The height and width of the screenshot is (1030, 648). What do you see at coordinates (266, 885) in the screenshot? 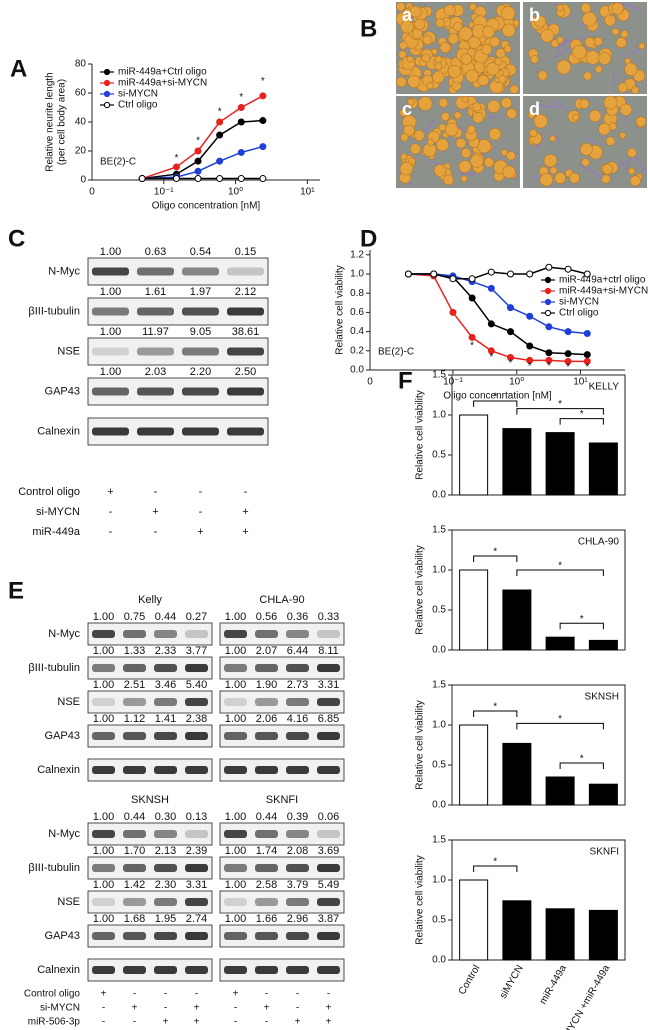
I see `quantification: 2.58` at bounding box center [266, 885].